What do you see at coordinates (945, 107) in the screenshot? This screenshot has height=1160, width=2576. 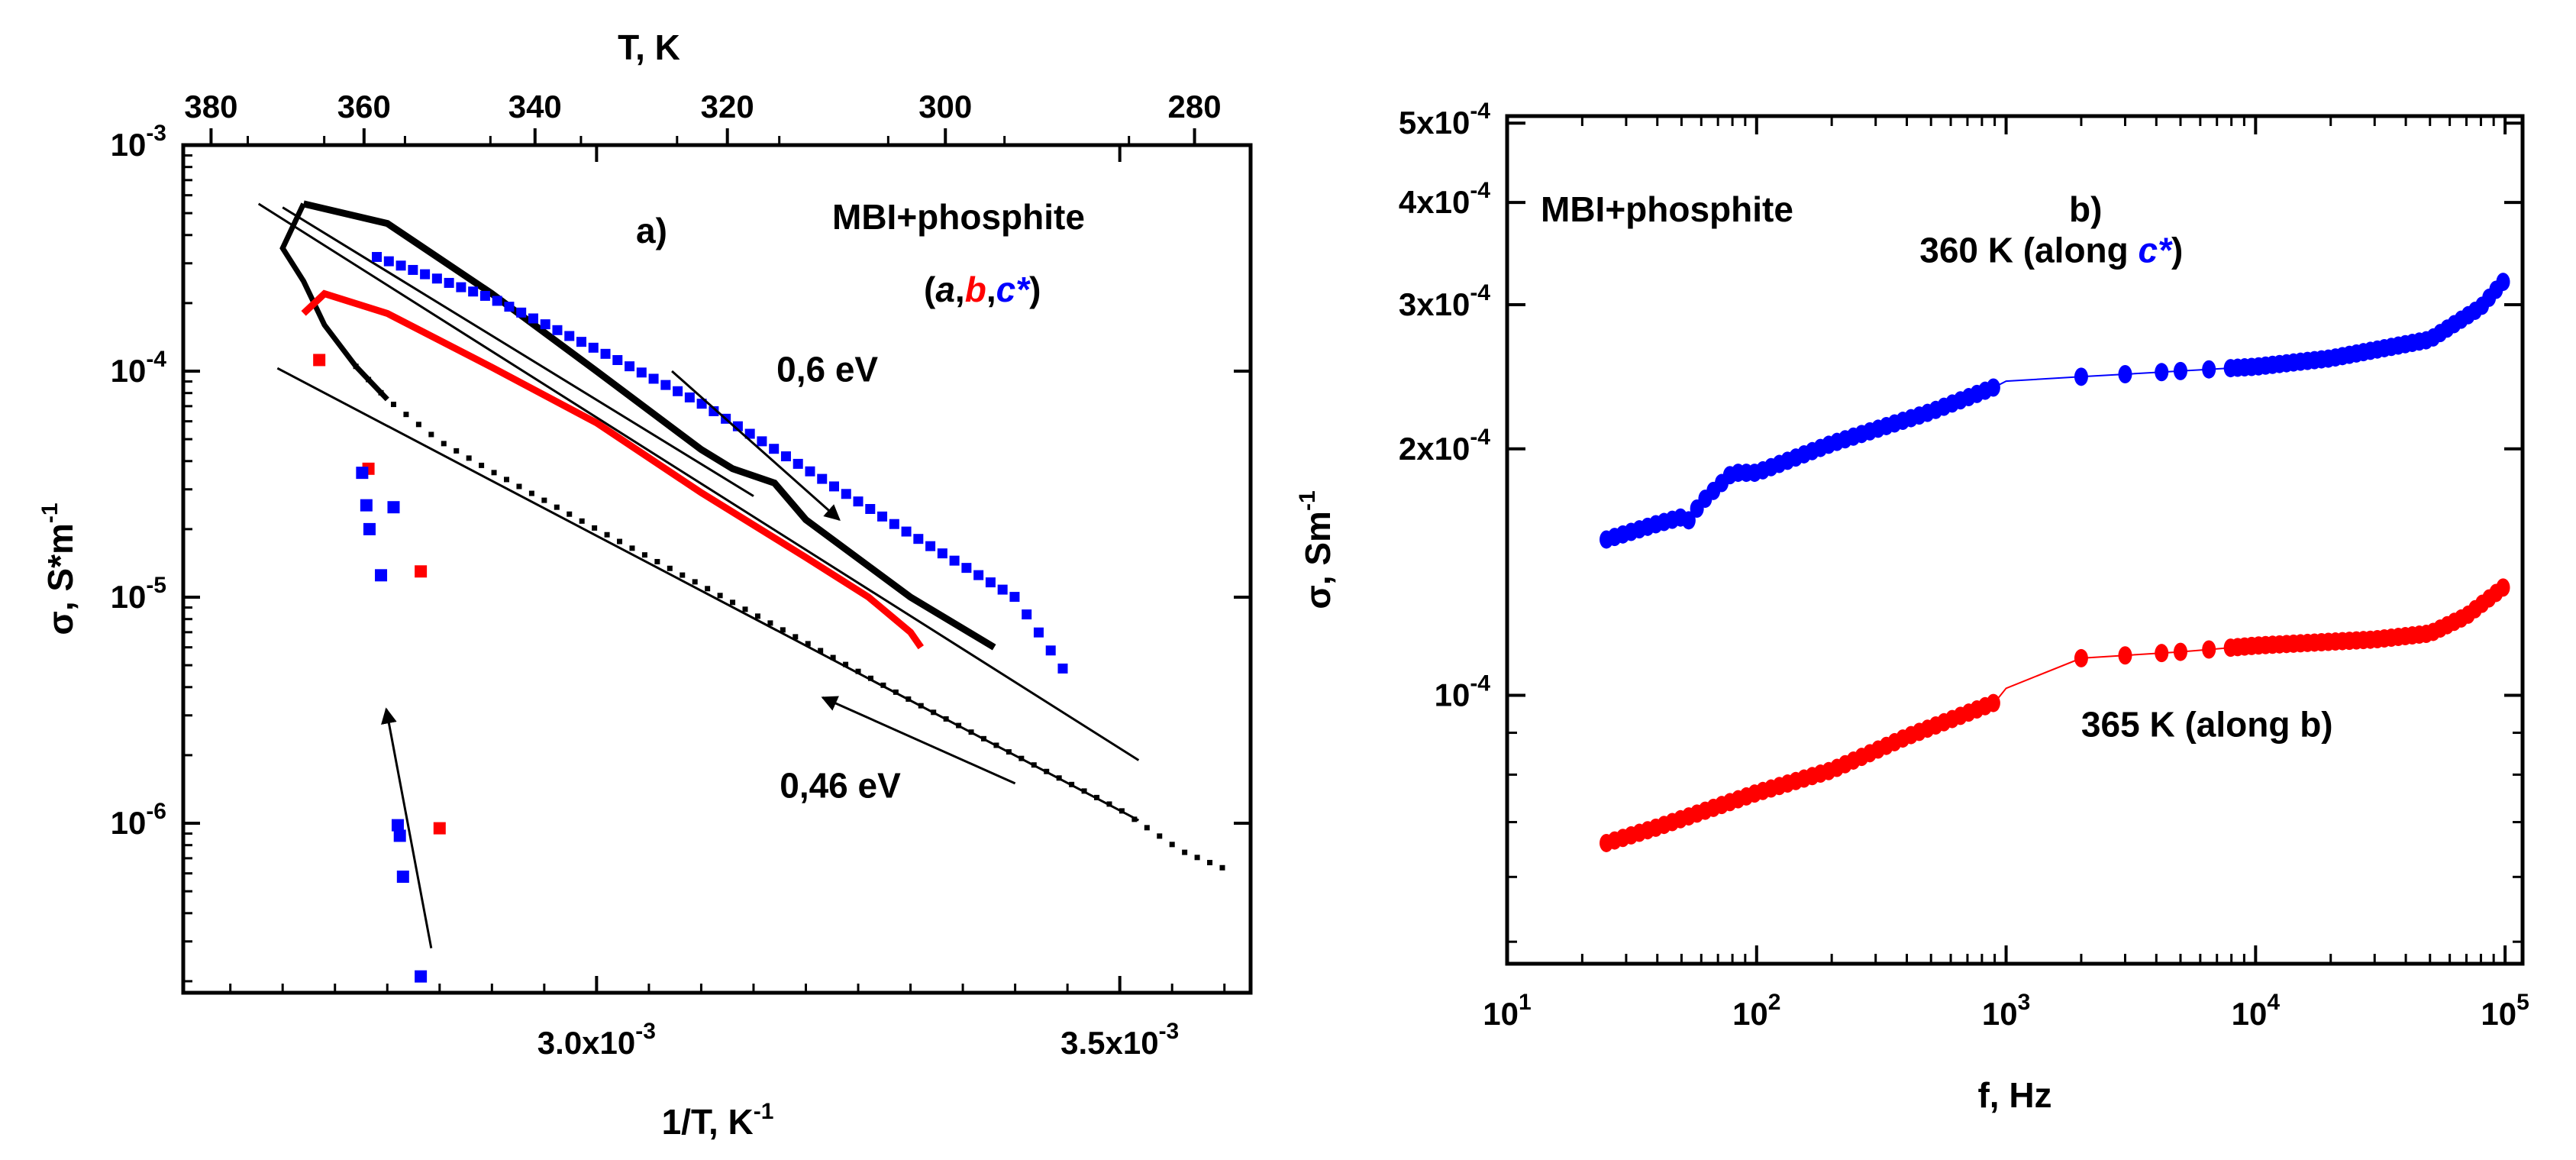 I see `top-tick-label: 300` at bounding box center [945, 107].